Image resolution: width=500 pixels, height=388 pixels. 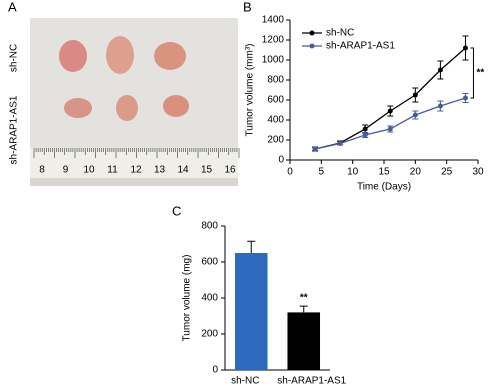 I want to click on row-label: sh-ARAP1-AS1, so click(x=14, y=129).